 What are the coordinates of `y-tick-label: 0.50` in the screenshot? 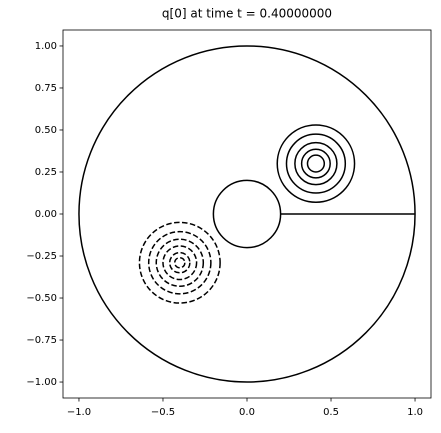 It's located at (46, 130).